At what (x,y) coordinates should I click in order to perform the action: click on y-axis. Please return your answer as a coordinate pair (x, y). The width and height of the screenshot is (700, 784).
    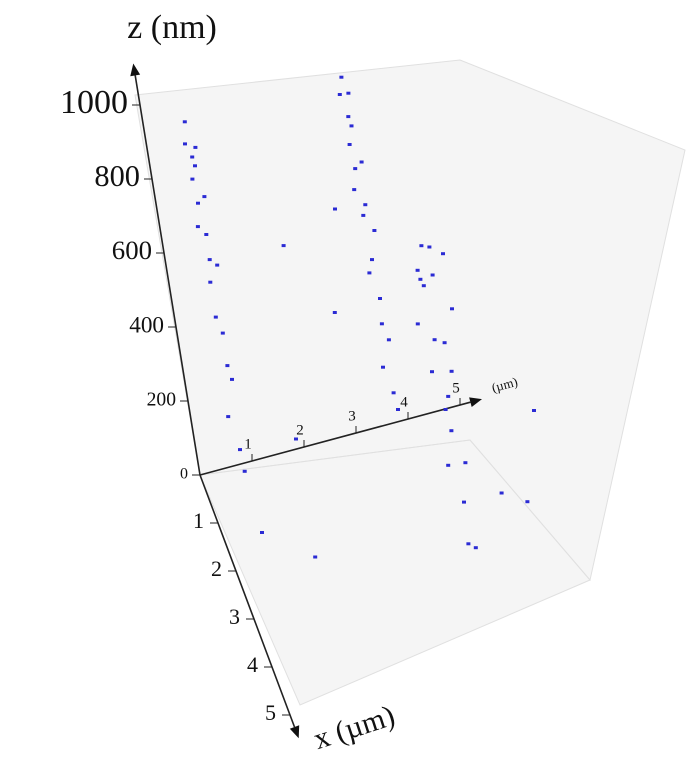
    Looking at the image, I should click on (335, 438).